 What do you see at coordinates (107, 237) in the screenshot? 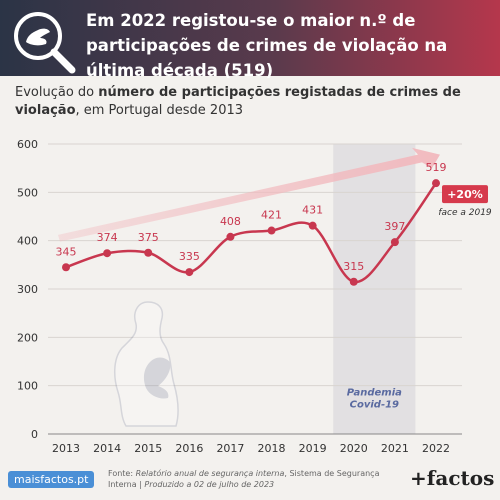
I see `data-label: 374` at bounding box center [107, 237].